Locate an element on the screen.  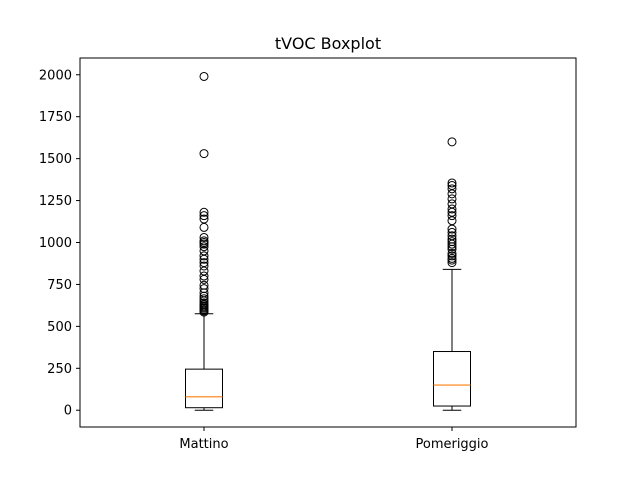
y-tick-label: 1000 is located at coordinates (55, 243).